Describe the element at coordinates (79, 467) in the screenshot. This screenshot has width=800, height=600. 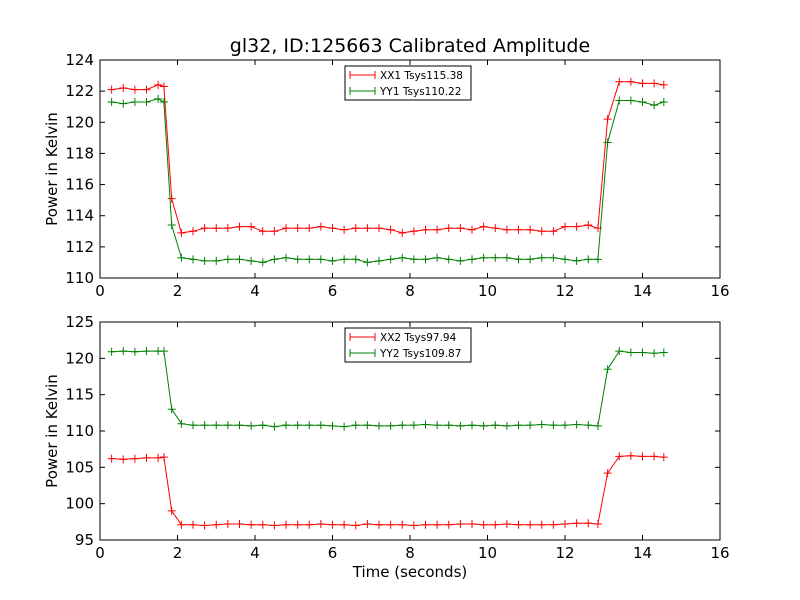
I see `y-tick-label: 105` at that location.